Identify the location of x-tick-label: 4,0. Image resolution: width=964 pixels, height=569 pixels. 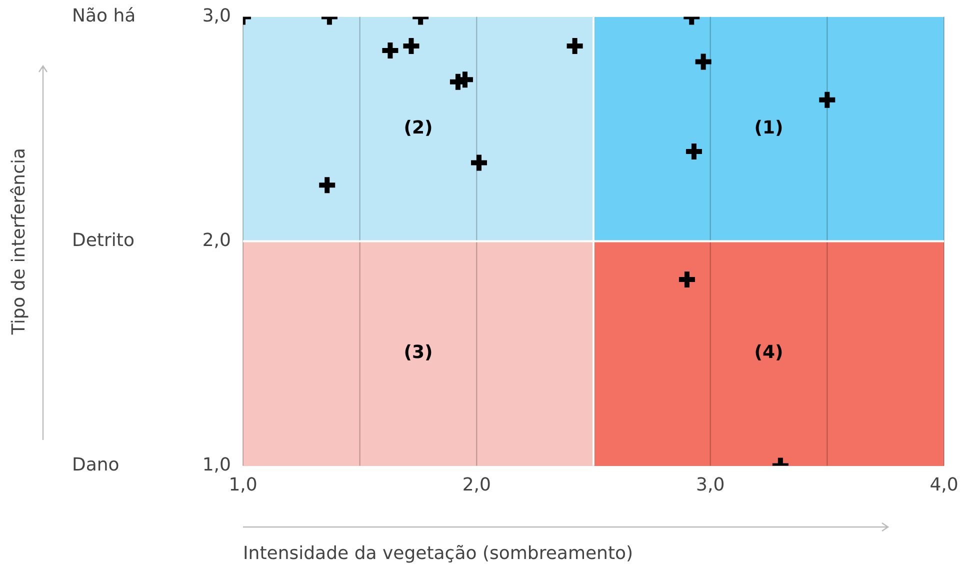
(944, 485).